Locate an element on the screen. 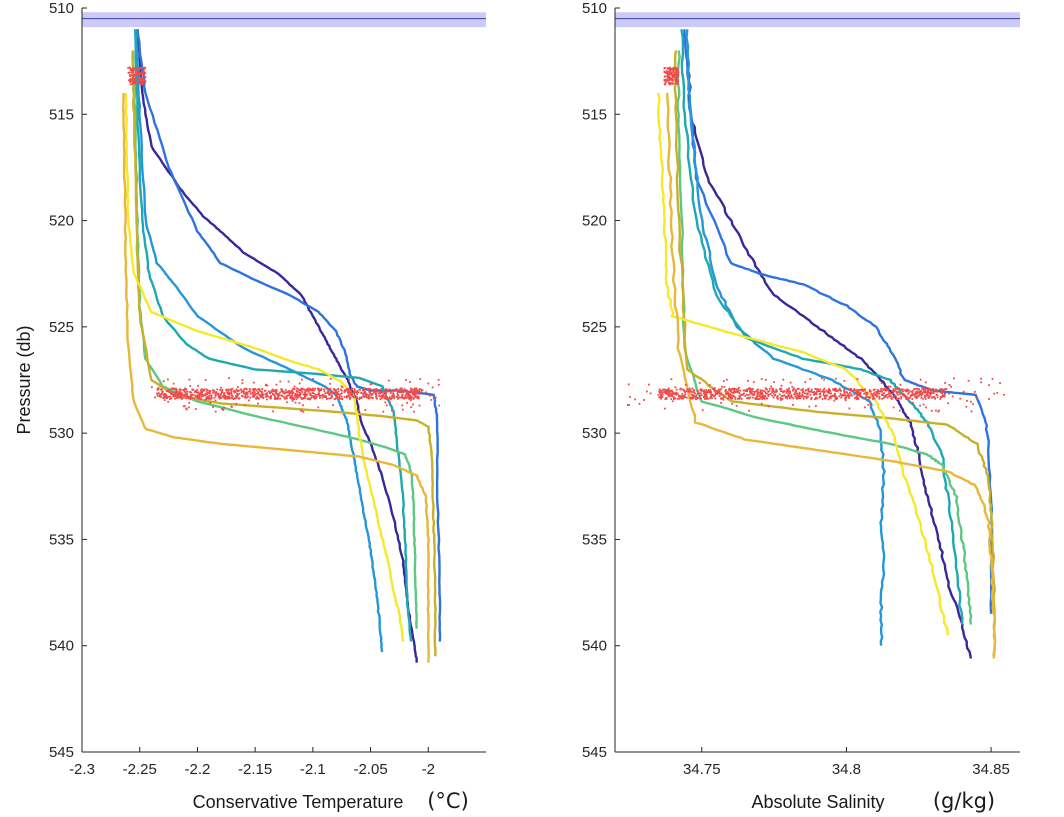 This screenshot has width=1064, height=817. surface-band is located at coordinates (817, 20).